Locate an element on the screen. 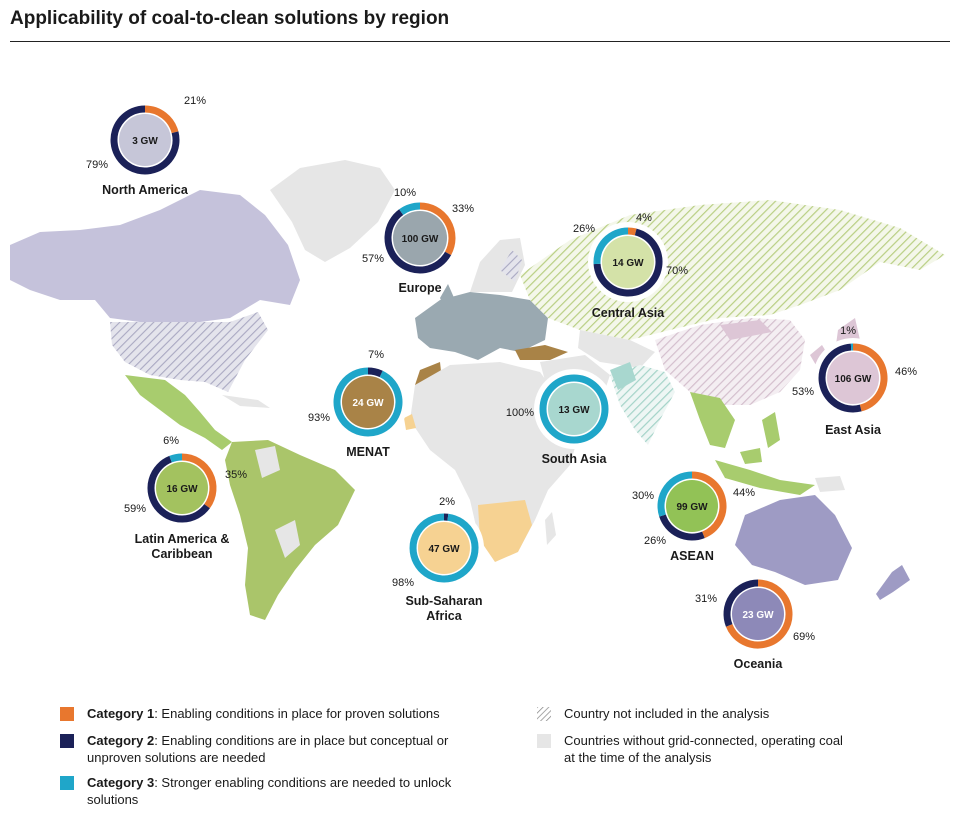 Image resolution: width=953 pixels, height=820 pixels. donut-capacity-label: 14 GW is located at coordinates (628, 263).